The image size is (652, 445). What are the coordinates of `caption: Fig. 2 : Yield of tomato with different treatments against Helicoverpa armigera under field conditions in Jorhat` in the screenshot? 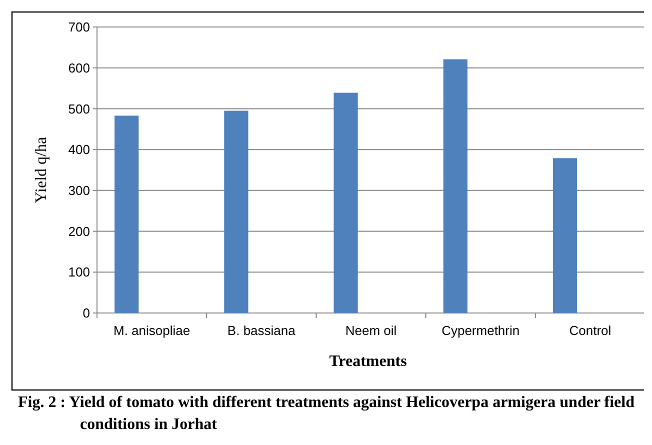 It's located at (327, 414).